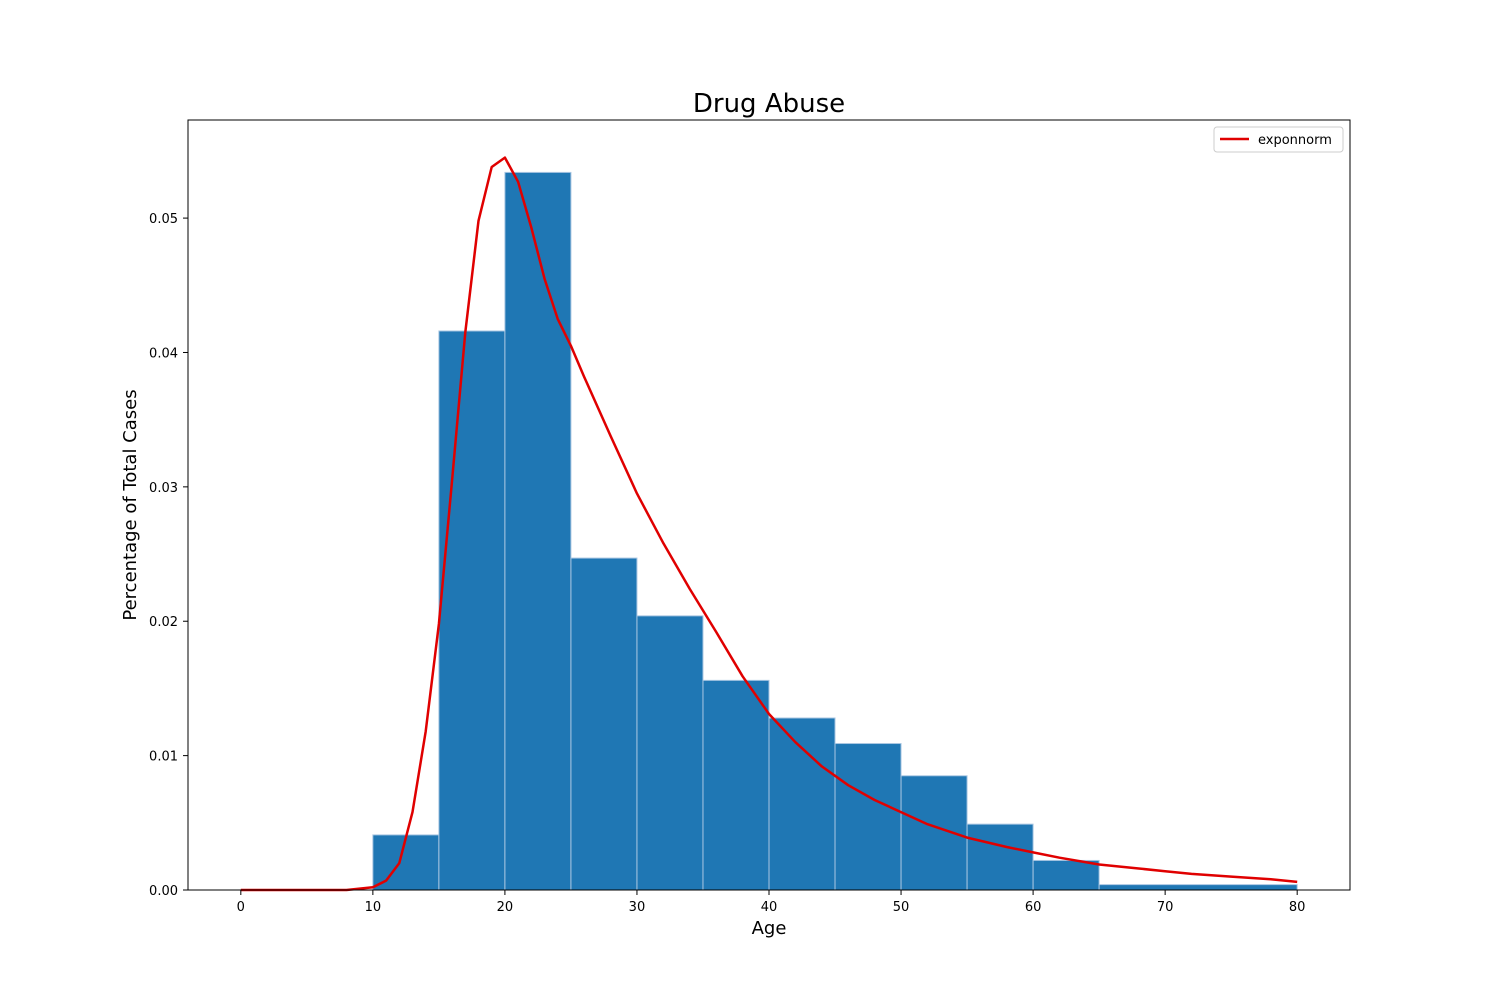 The width and height of the screenshot is (1500, 1000). I want to click on x-tick-label: 30, so click(637, 907).